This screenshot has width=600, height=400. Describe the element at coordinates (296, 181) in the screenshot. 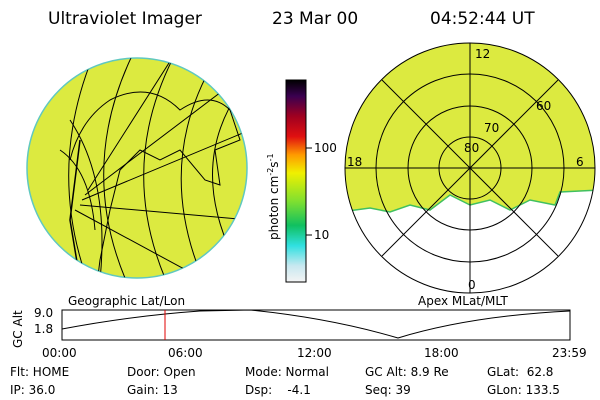

I see `colorbar` at that location.